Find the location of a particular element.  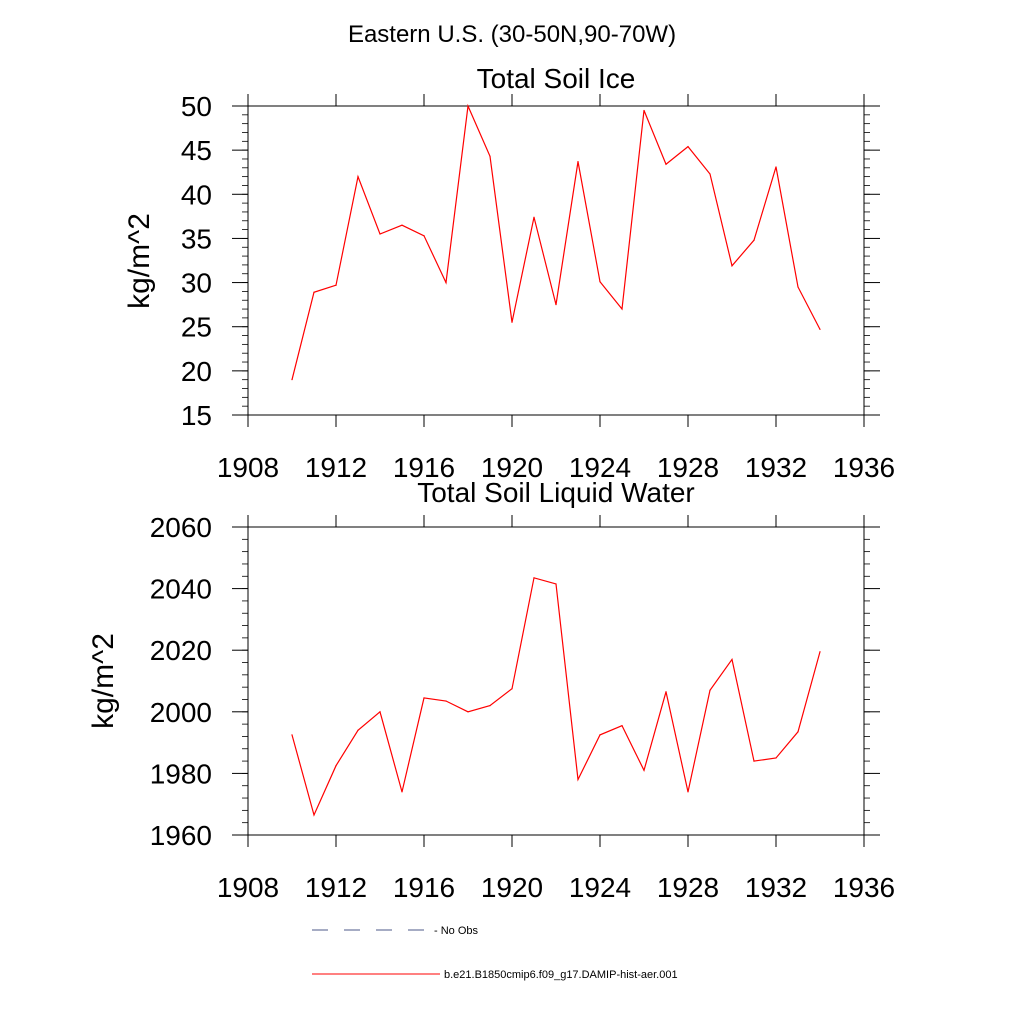

y-tick-label: 1980 is located at coordinates (181, 773).